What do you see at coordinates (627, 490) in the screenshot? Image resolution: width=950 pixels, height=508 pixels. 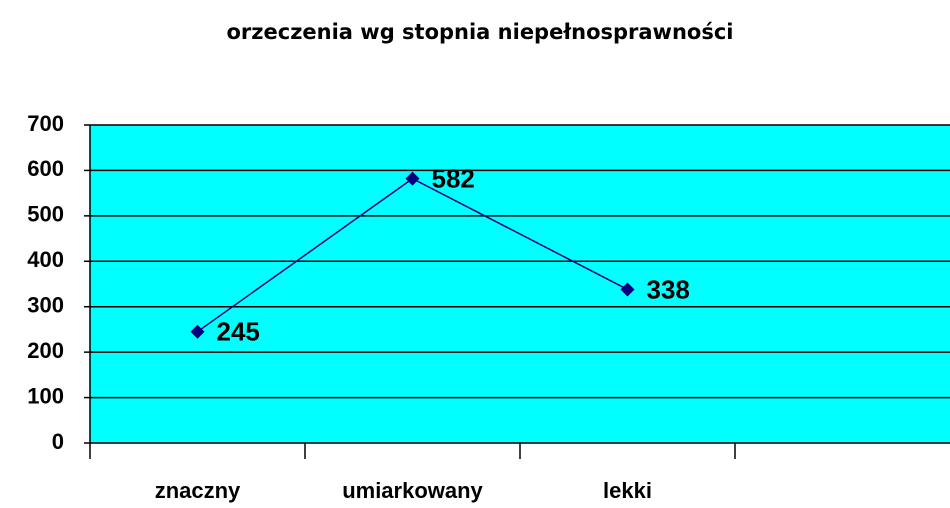 I see `x-tick-label: lekki` at bounding box center [627, 490].